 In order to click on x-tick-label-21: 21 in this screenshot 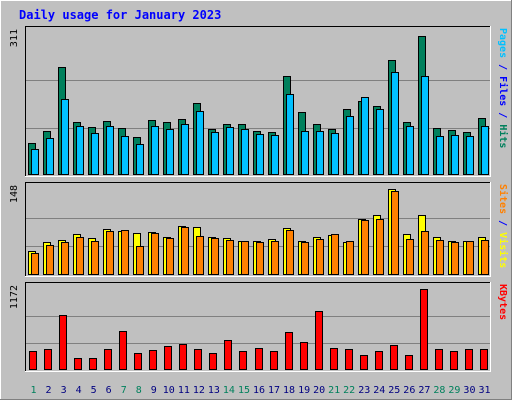, I will do `click(334, 390)`.